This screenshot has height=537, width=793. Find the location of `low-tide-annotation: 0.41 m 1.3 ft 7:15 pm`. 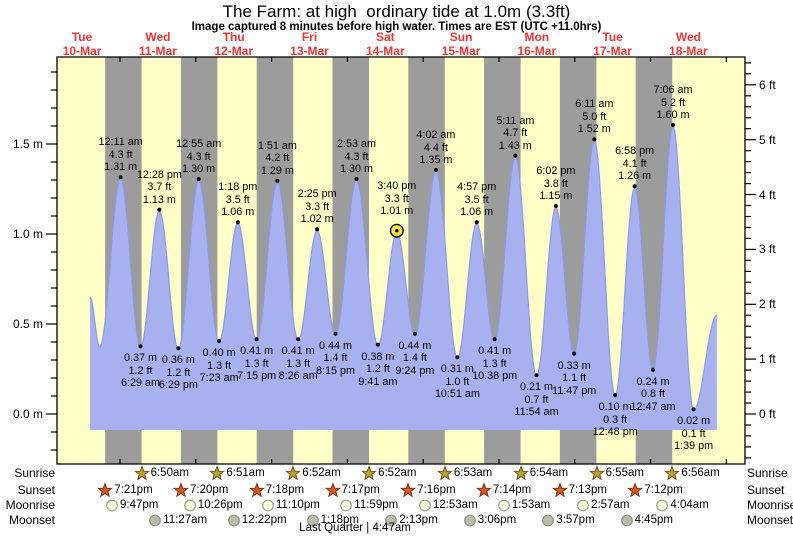

low-tide-annotation: 0.41 m 1.3 ft 7:15 pm is located at coordinates (257, 364).